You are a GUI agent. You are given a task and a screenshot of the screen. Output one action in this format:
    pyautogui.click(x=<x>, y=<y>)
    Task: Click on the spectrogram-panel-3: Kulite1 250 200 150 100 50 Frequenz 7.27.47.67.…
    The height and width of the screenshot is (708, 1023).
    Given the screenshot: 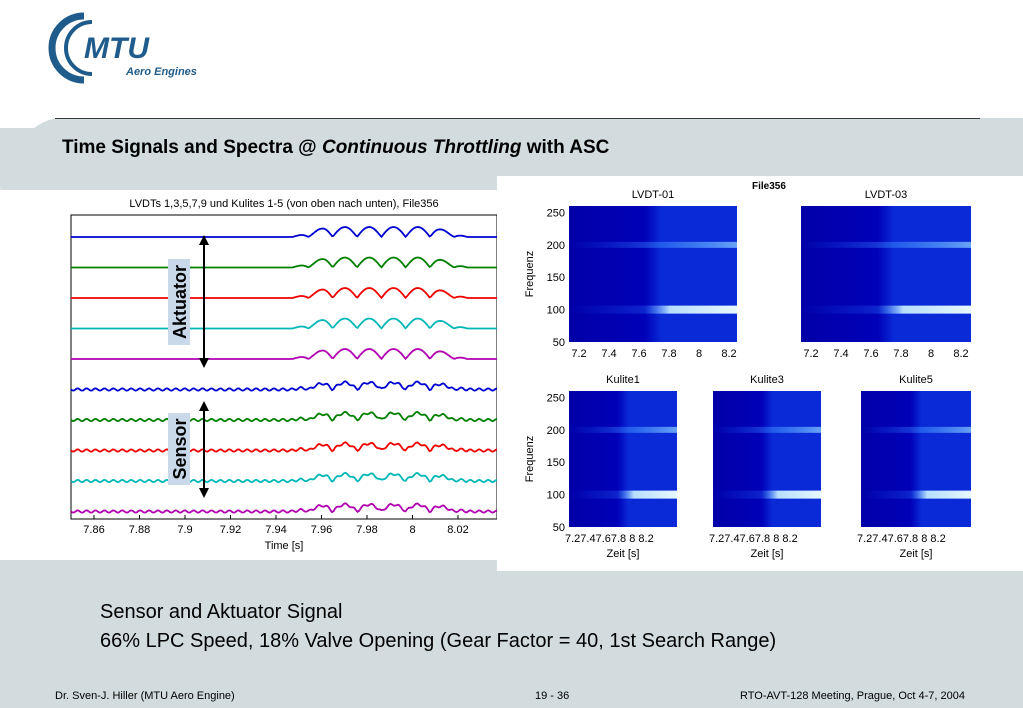 What is the action you would take?
    pyautogui.click(x=600, y=467)
    